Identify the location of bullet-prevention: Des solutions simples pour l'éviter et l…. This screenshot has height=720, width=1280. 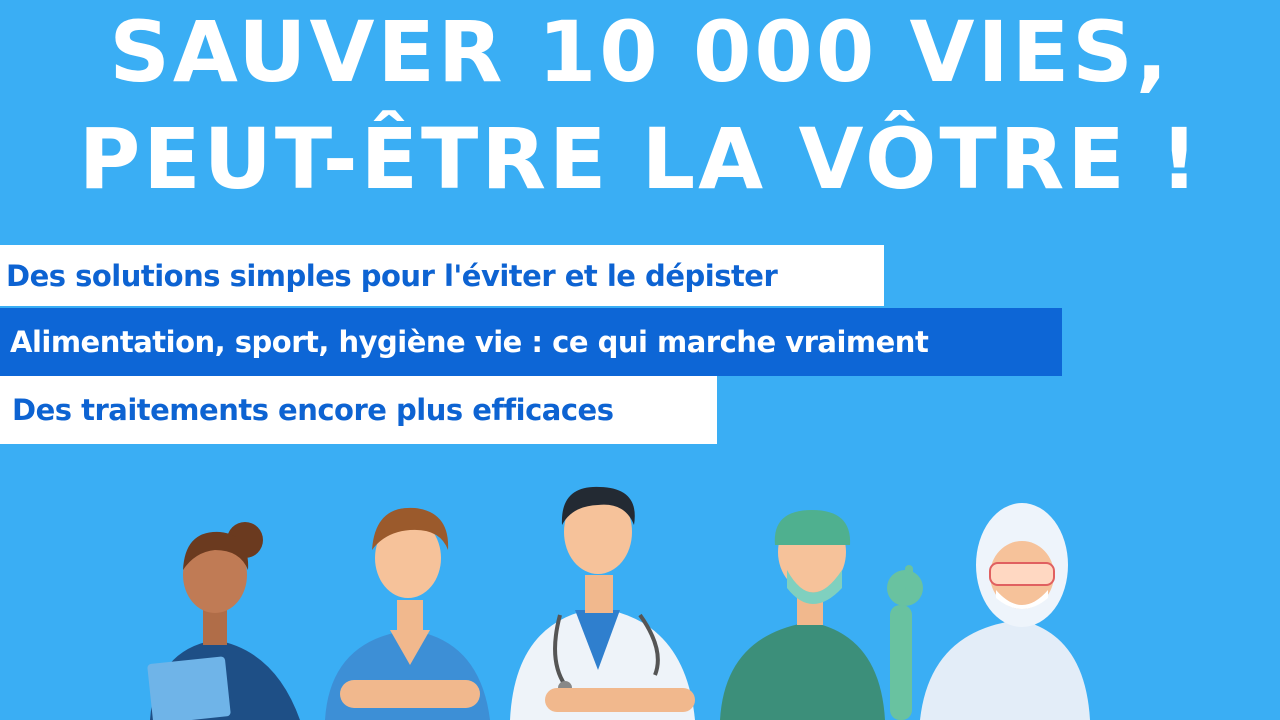
(442, 275).